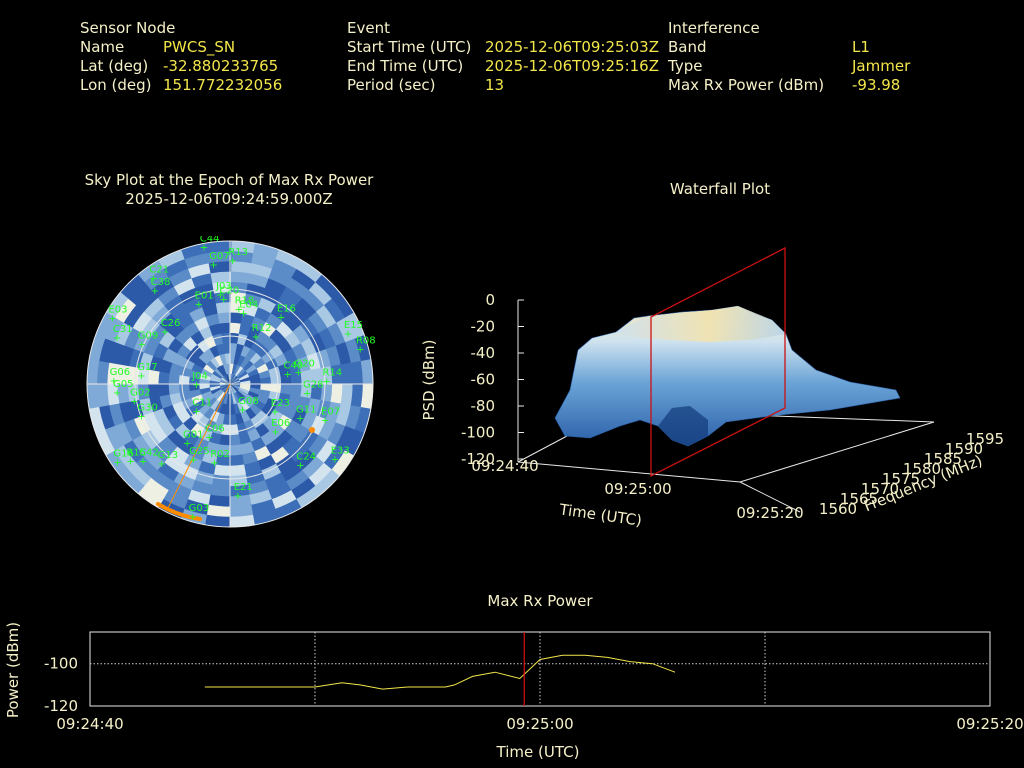 This screenshot has height=768, width=1024. I want to click on satellite-label: E01, so click(204, 295).